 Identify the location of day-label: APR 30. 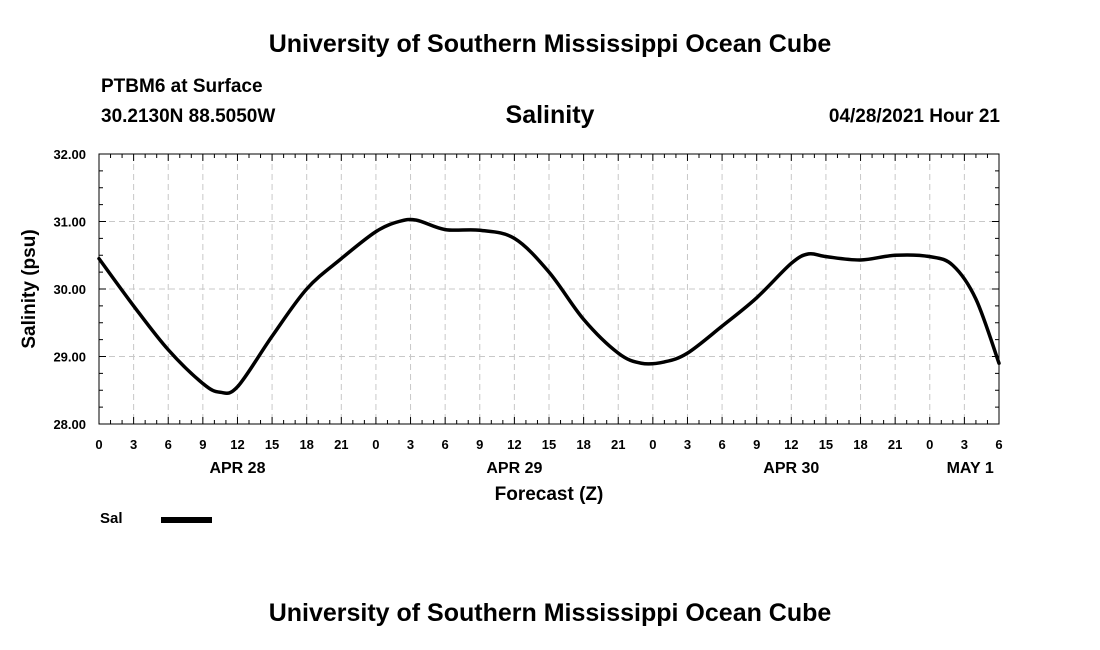
(791, 468).